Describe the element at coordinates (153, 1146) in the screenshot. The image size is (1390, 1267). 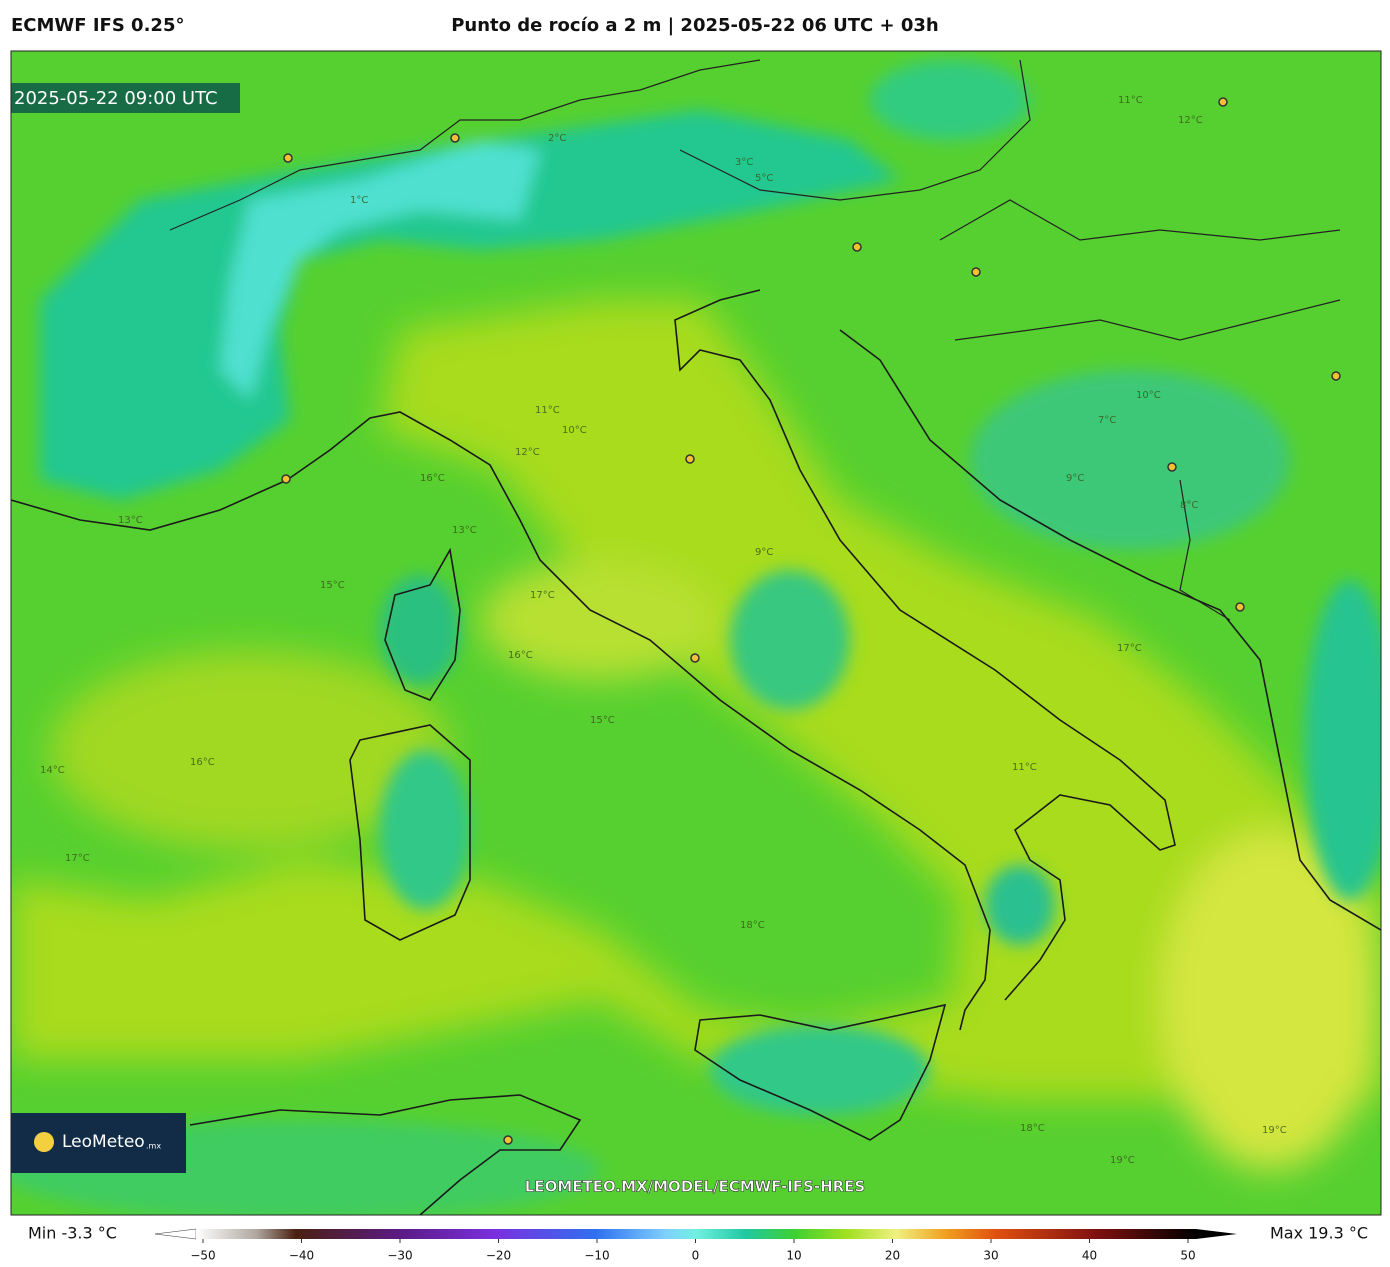
I see `logo-suffix: .mx` at that location.